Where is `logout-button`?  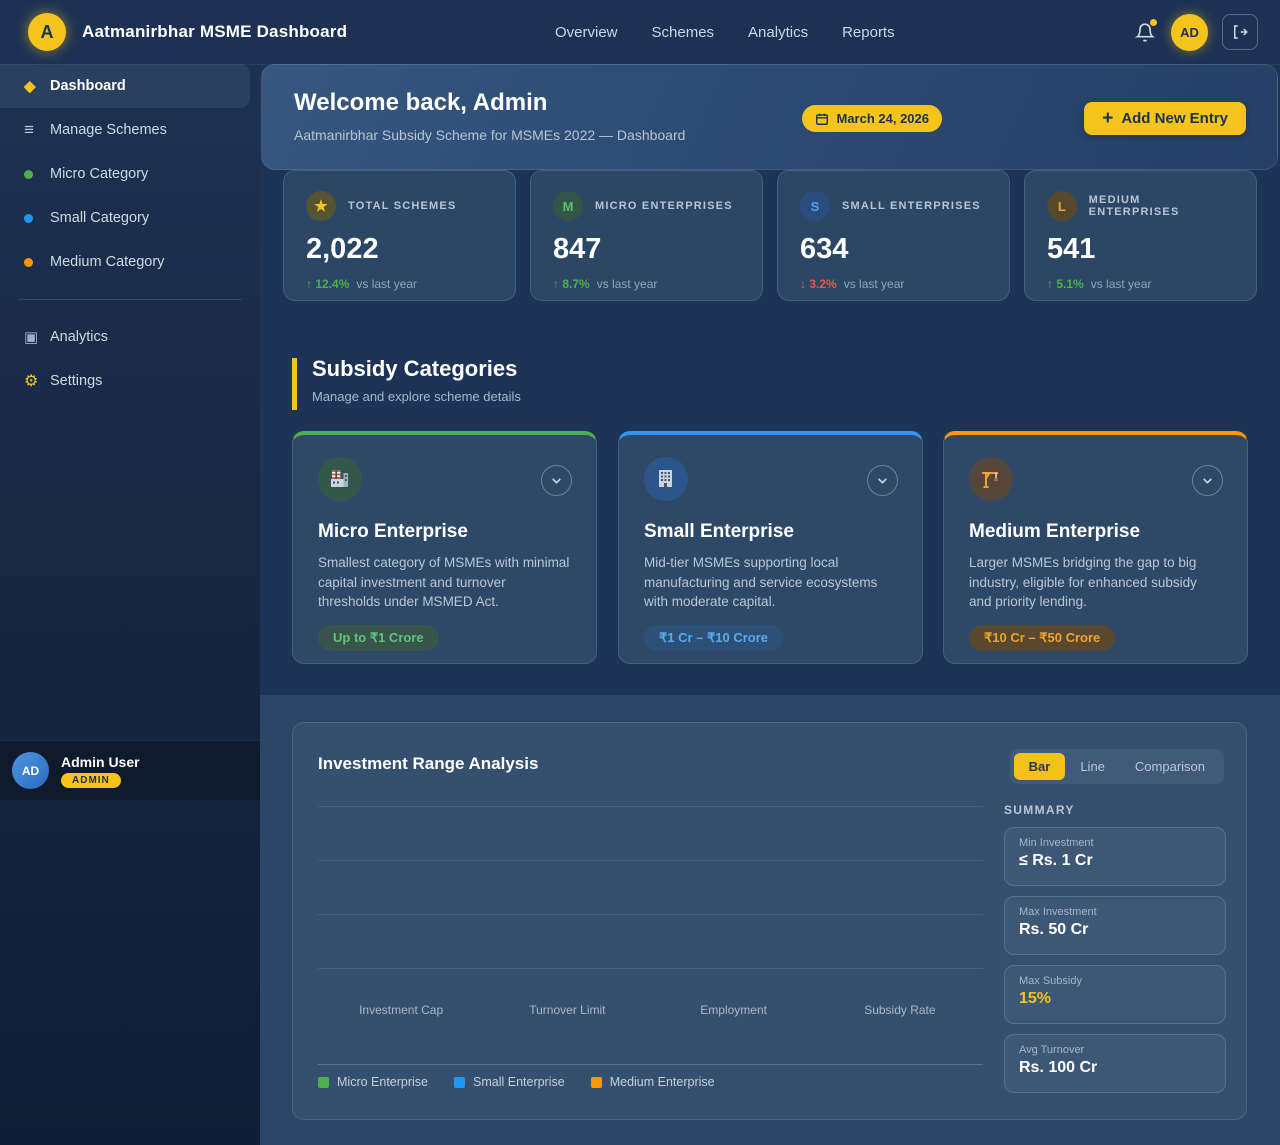
logout-button is located at coordinates (1240, 32).